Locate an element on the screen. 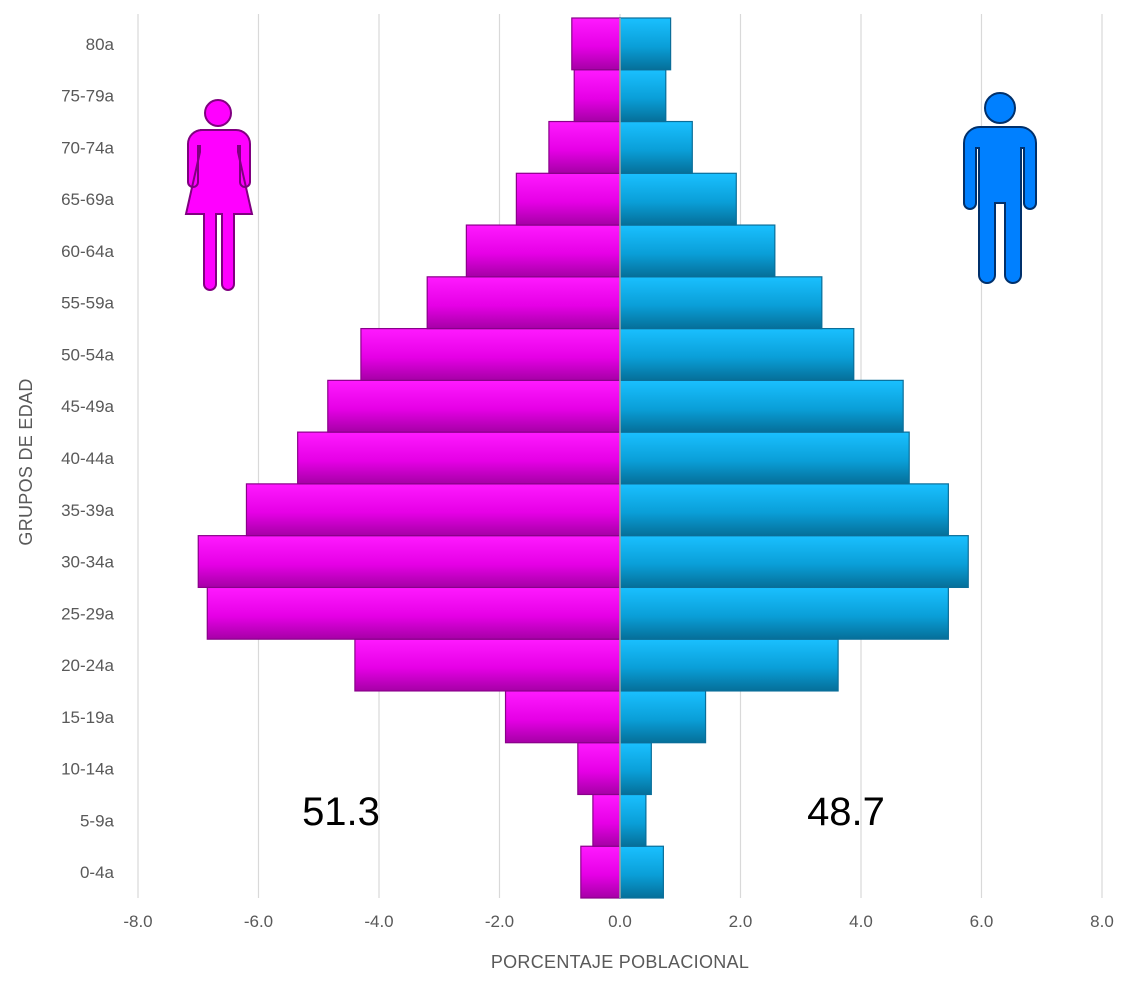 The width and height of the screenshot is (1128, 988). male-bar-25-29a is located at coordinates (784, 613).